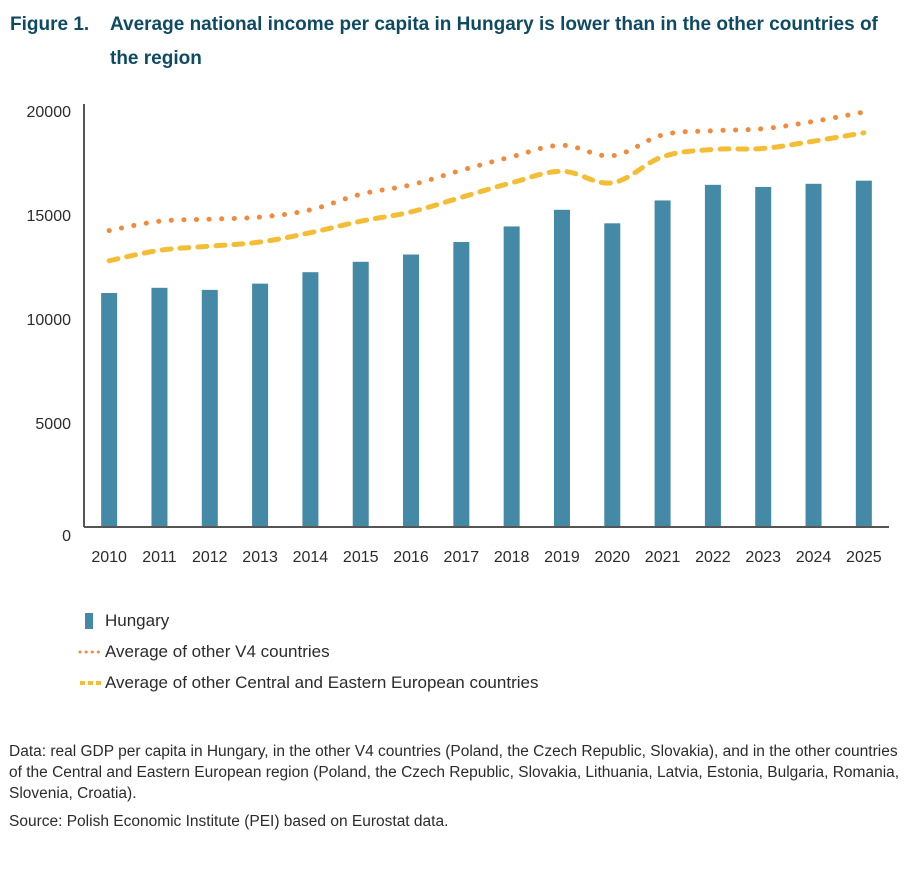 The image size is (919, 873). I want to click on y-tick-label: 10000, so click(49, 320).